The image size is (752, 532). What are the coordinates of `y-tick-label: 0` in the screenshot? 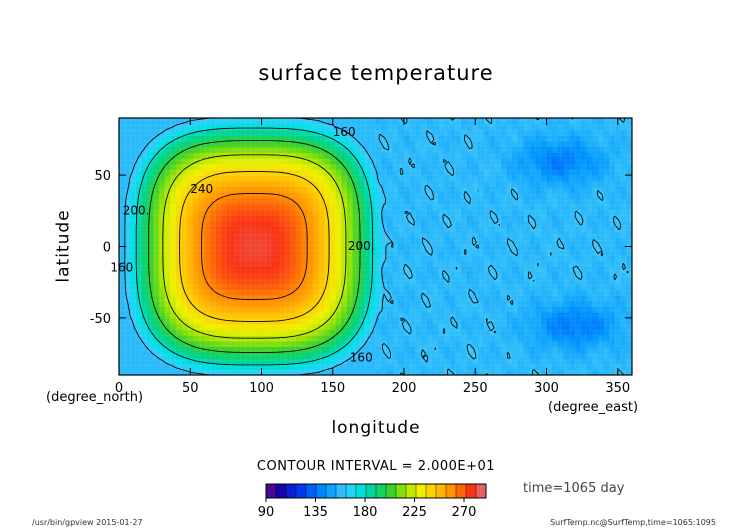 It's located at (107, 248).